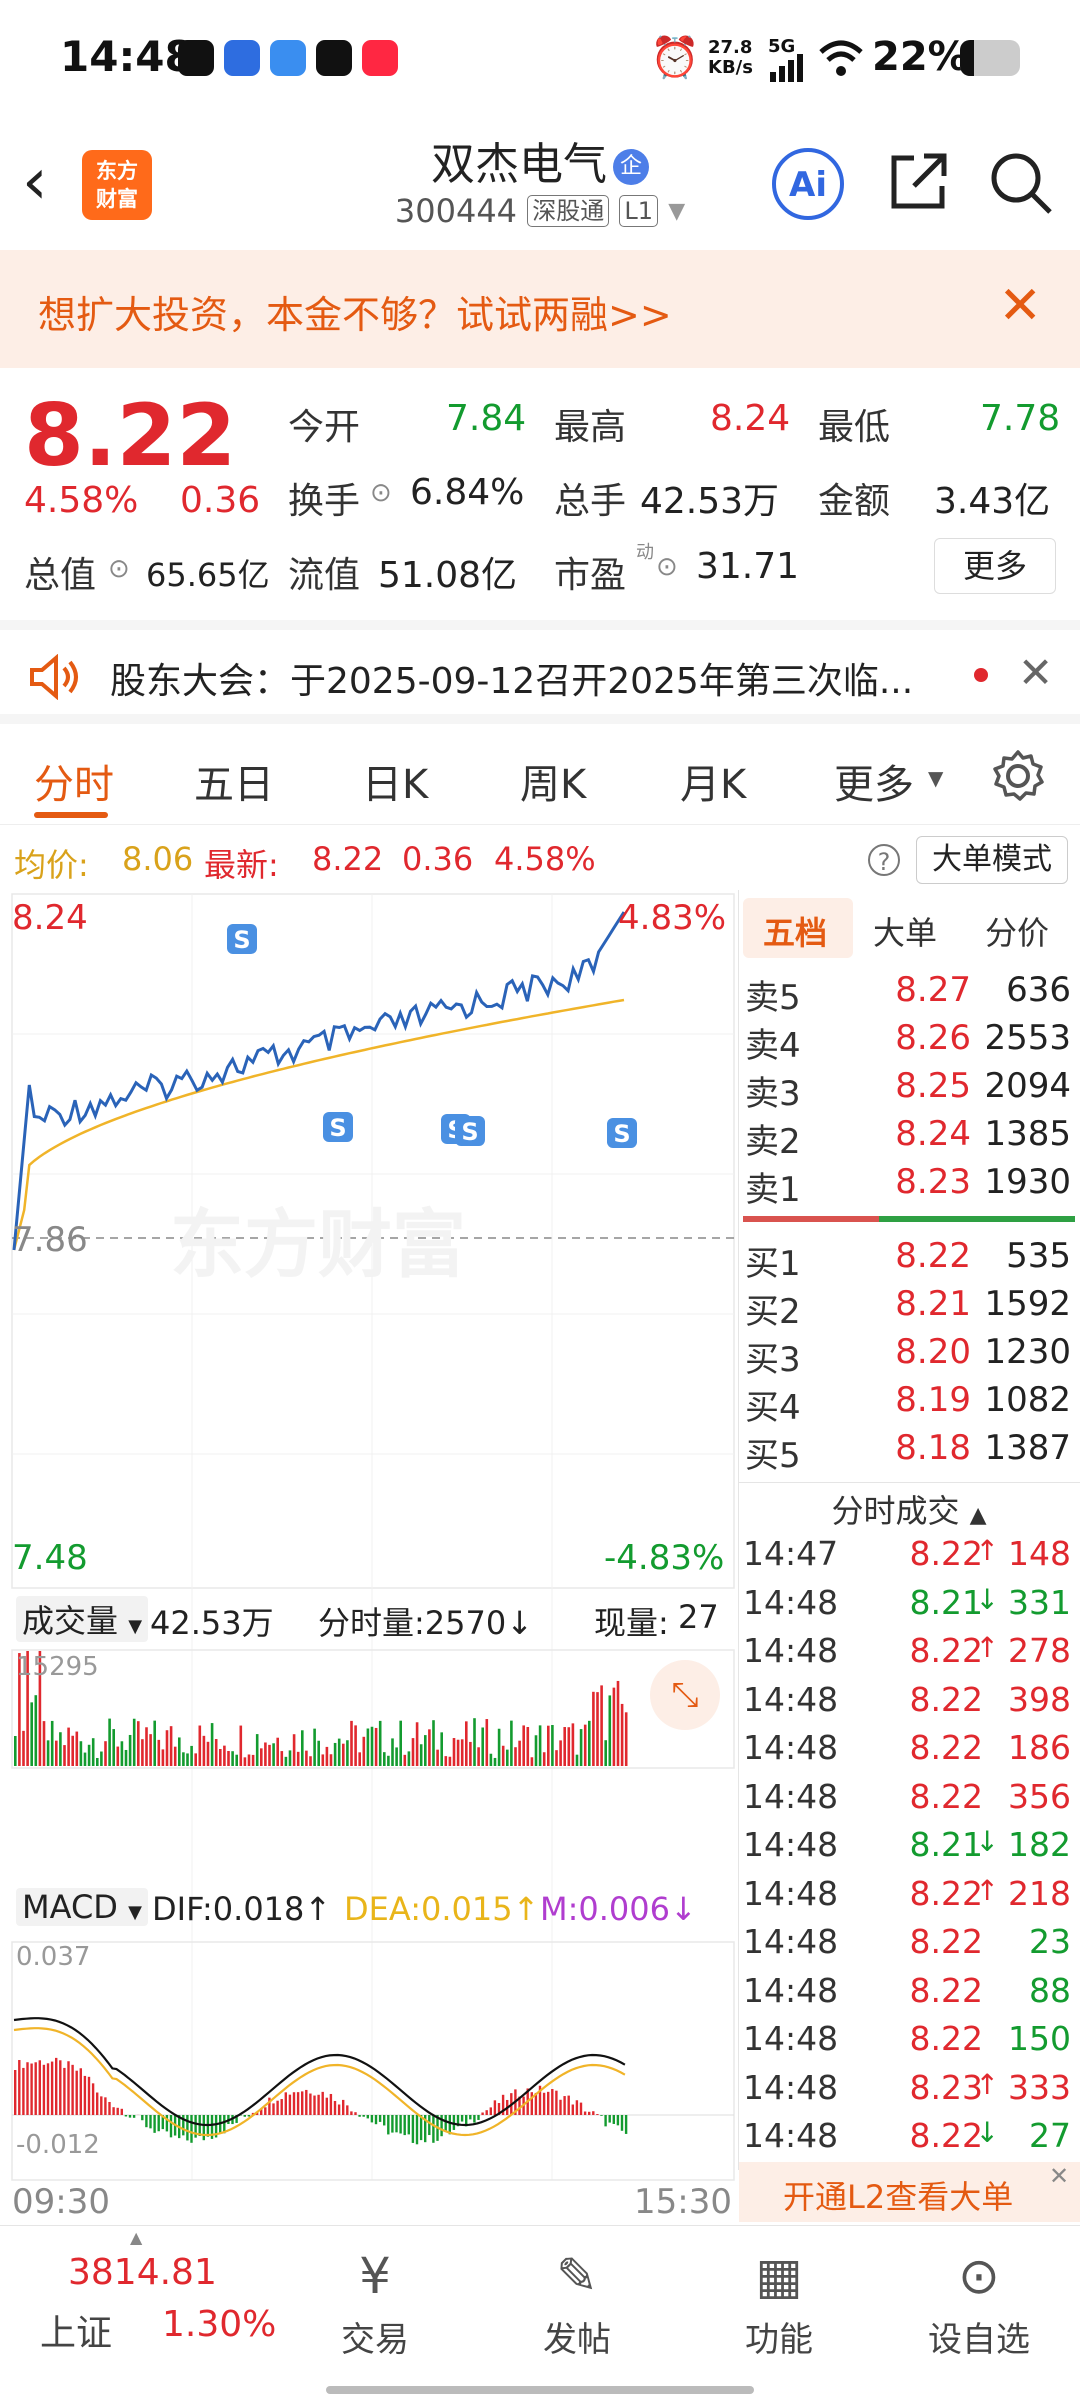  What do you see at coordinates (790, 2087) in the screenshot?
I see `trade-time: 14:48` at bounding box center [790, 2087].